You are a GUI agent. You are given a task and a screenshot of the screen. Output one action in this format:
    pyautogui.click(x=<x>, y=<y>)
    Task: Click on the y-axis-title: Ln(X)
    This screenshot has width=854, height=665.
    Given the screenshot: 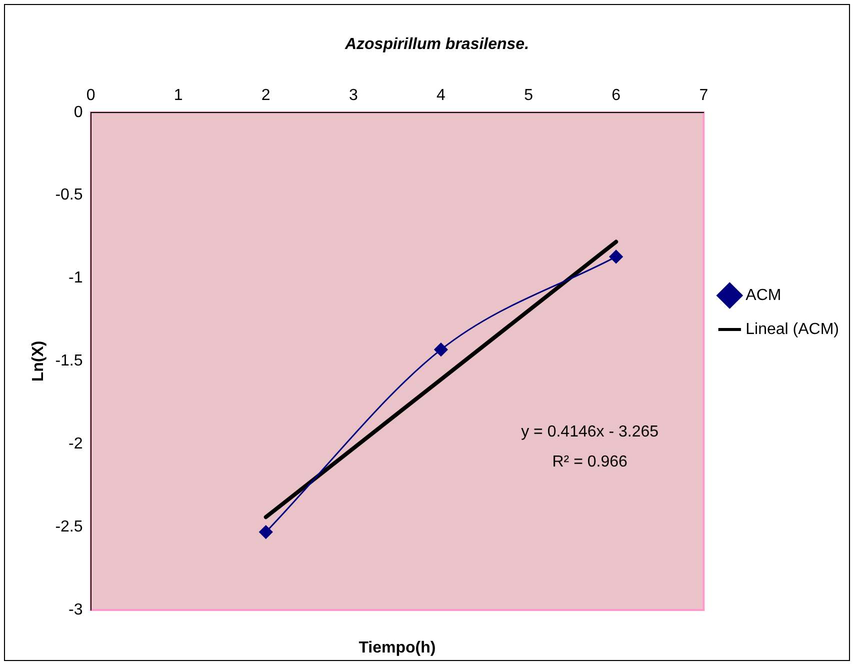 What is the action you would take?
    pyautogui.click(x=39, y=361)
    